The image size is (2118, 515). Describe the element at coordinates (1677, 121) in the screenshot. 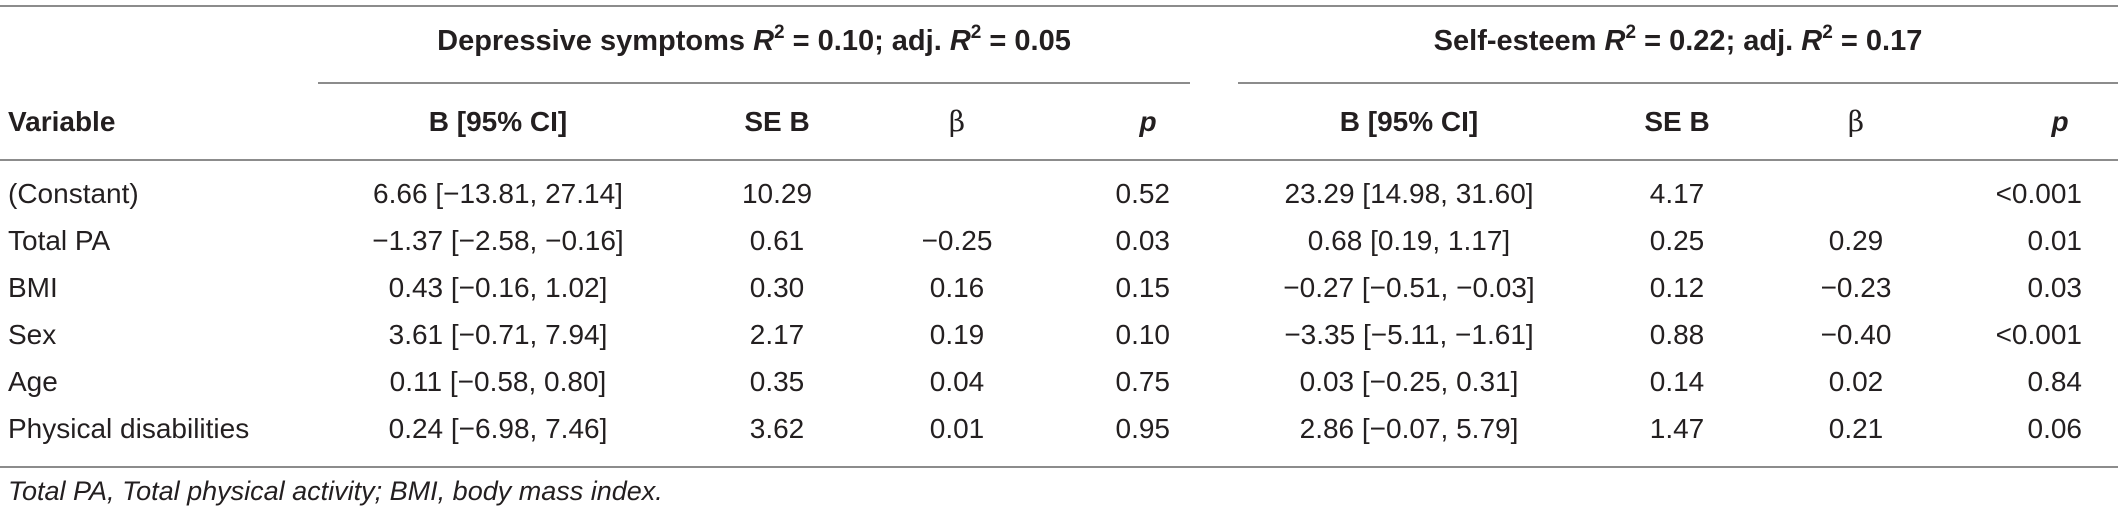

I see `col-header-s-se-b: SE B` at that location.